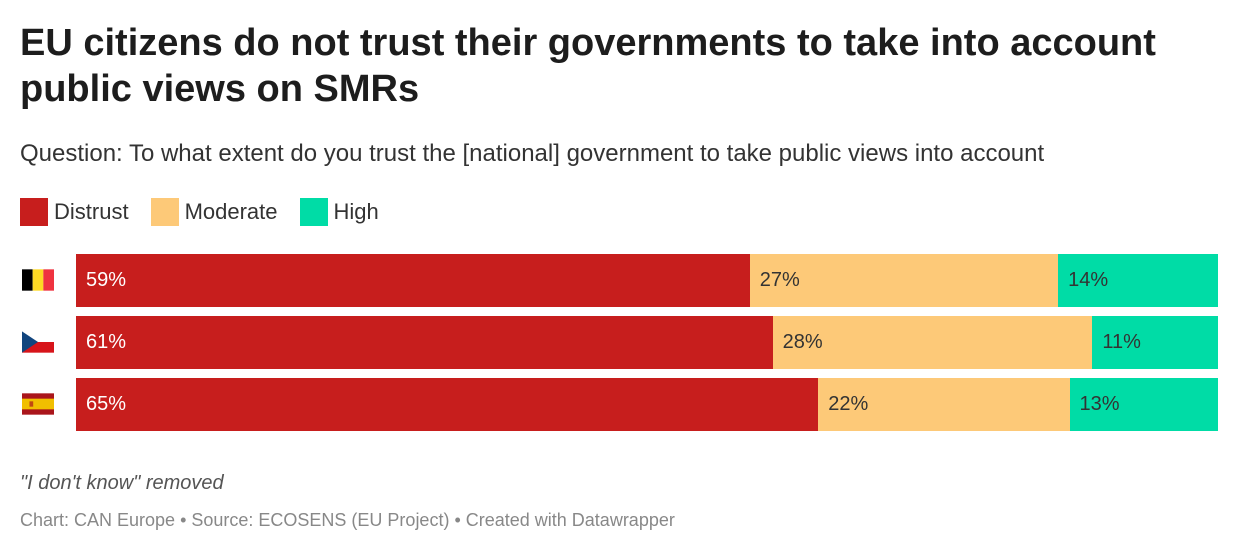 The image size is (1240, 556). What do you see at coordinates (904, 280) in the screenshot?
I see `bar-segment-moderate: 27%` at bounding box center [904, 280].